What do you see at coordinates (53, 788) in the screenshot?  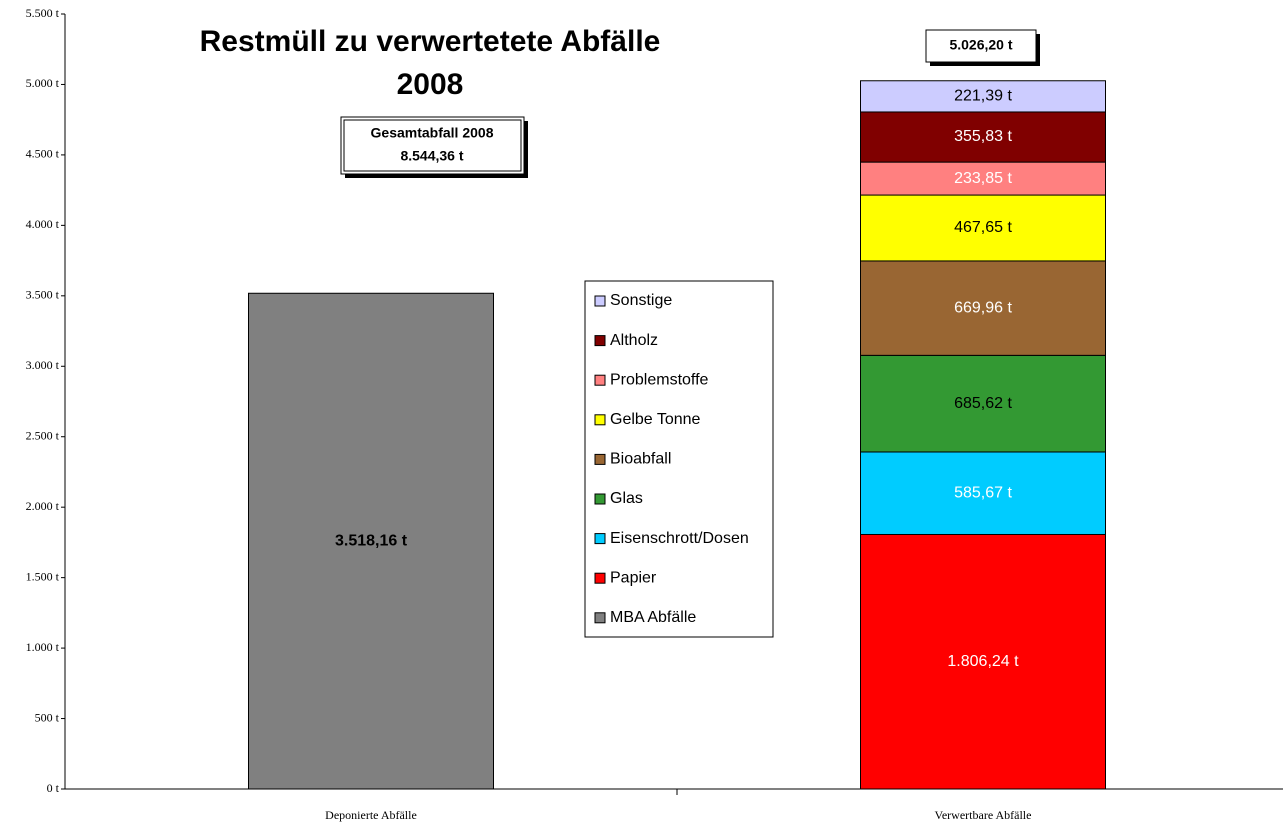 I see `y-tick-label: 0 t` at bounding box center [53, 788].